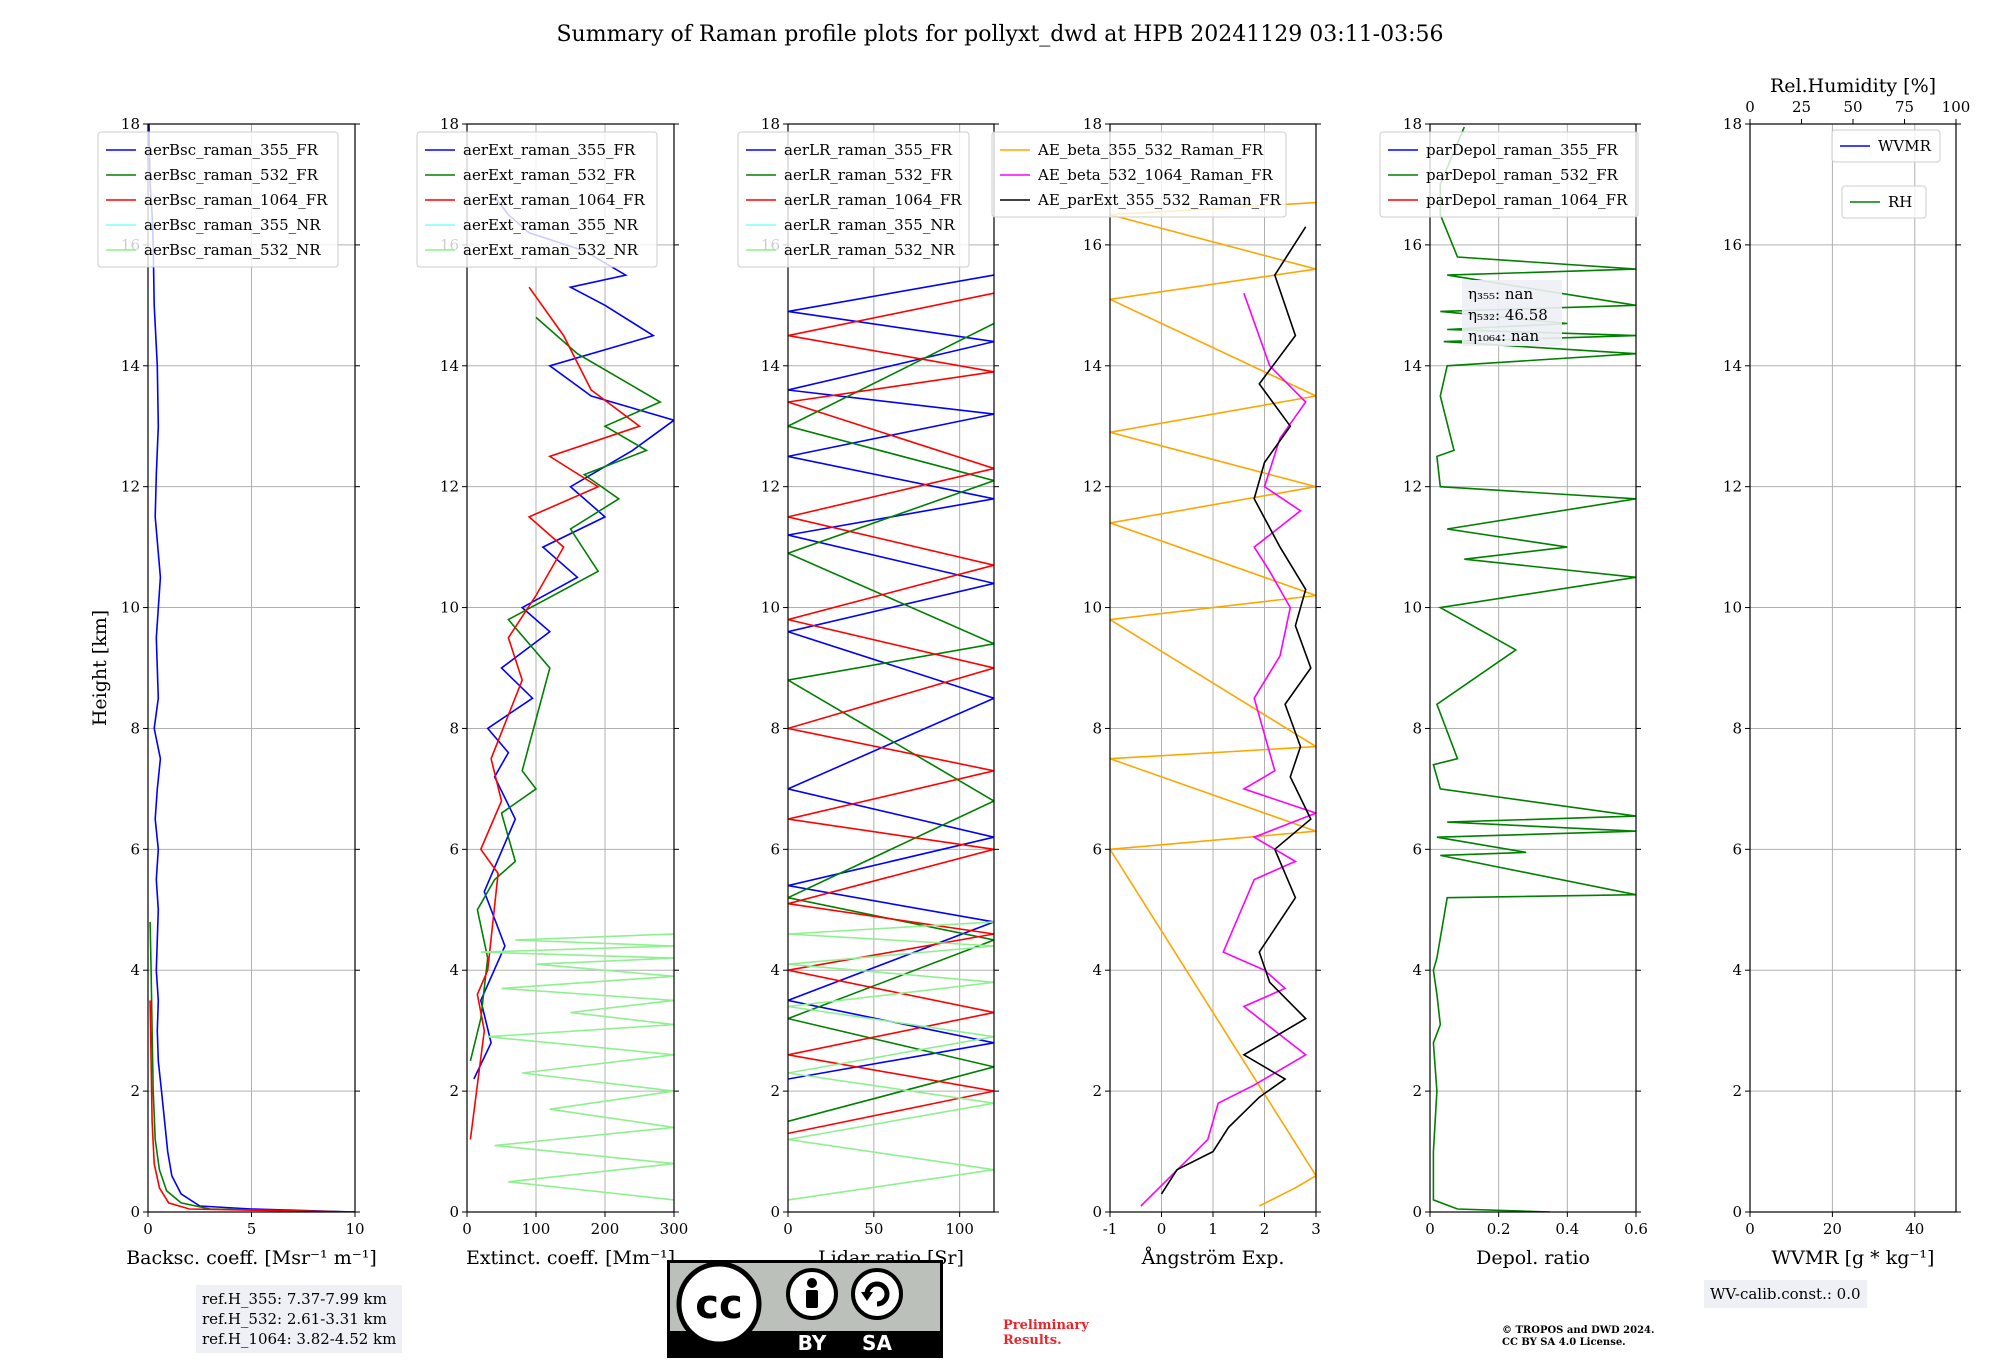 This screenshot has width=2000, height=1360. What do you see at coordinates (1785, 1294) in the screenshot?
I see `wv-calib-box: WV-calib.const.: 0.0` at bounding box center [1785, 1294].